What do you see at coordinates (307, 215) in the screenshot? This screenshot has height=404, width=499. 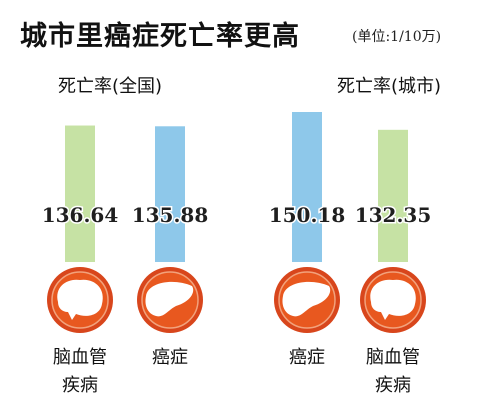 I see `data-label: 150.18` at bounding box center [307, 215].